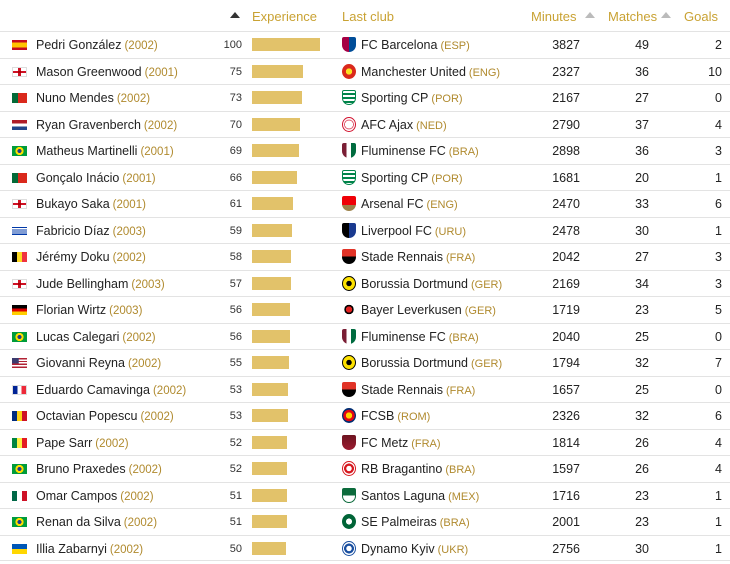 The height and width of the screenshot is (564, 730). Describe the element at coordinates (71, 548) in the screenshot. I see `player-name-text: Illia Zabarnyi` at that location.